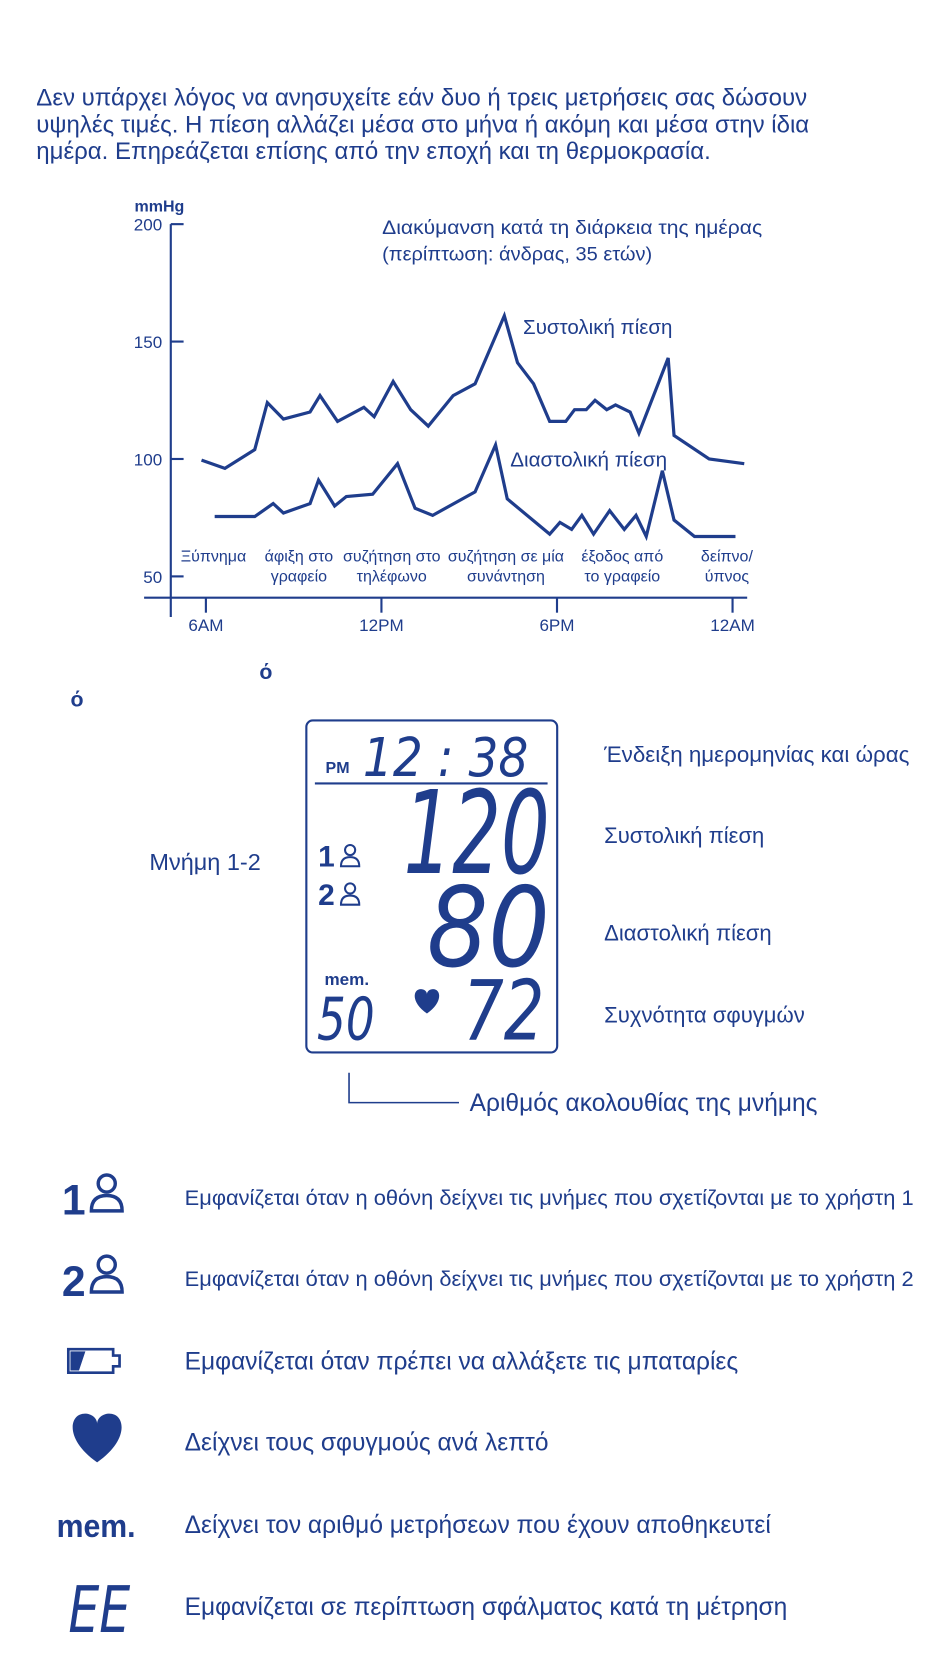 This screenshot has width=950, height=1662. Describe the element at coordinates (403, 1088) in the screenshot. I see `sequence-leader` at that location.